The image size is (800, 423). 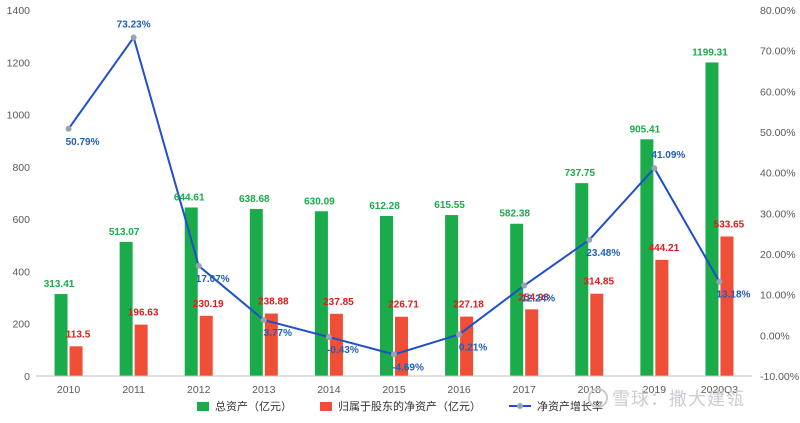 What do you see at coordinates (598, 282) in the screenshot?
I see `data-label-net-assets: 314.85` at bounding box center [598, 282].